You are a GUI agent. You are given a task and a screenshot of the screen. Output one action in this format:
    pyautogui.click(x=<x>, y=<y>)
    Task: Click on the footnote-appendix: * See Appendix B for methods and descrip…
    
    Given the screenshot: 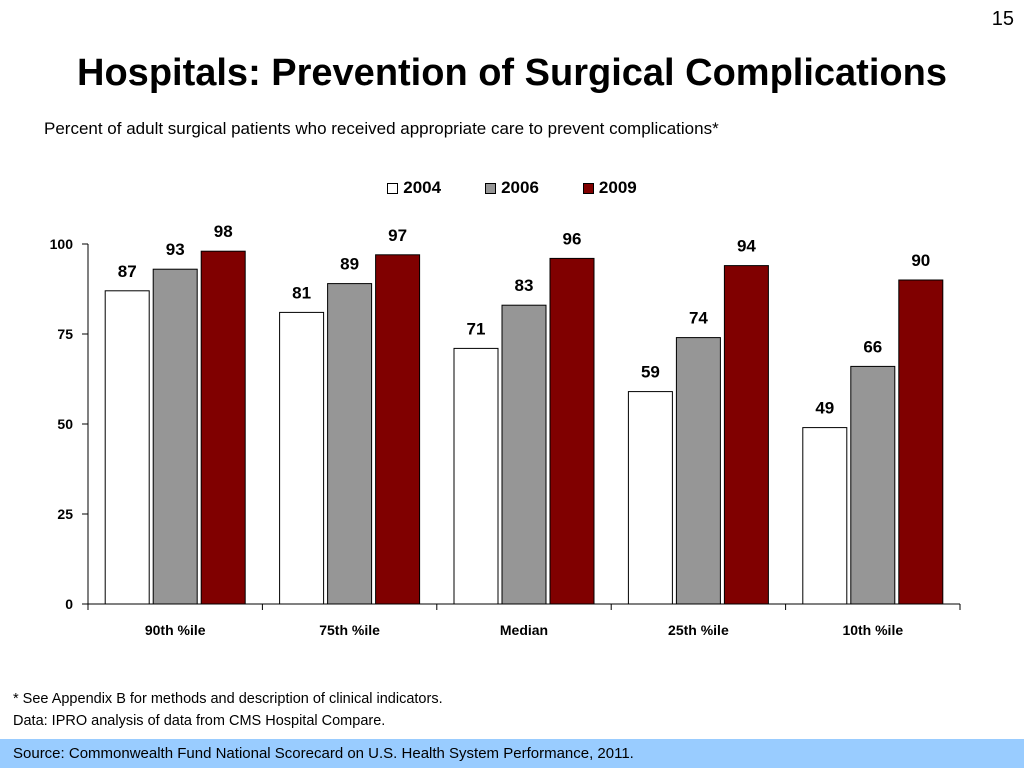 What is the action you would take?
    pyautogui.click(x=228, y=699)
    